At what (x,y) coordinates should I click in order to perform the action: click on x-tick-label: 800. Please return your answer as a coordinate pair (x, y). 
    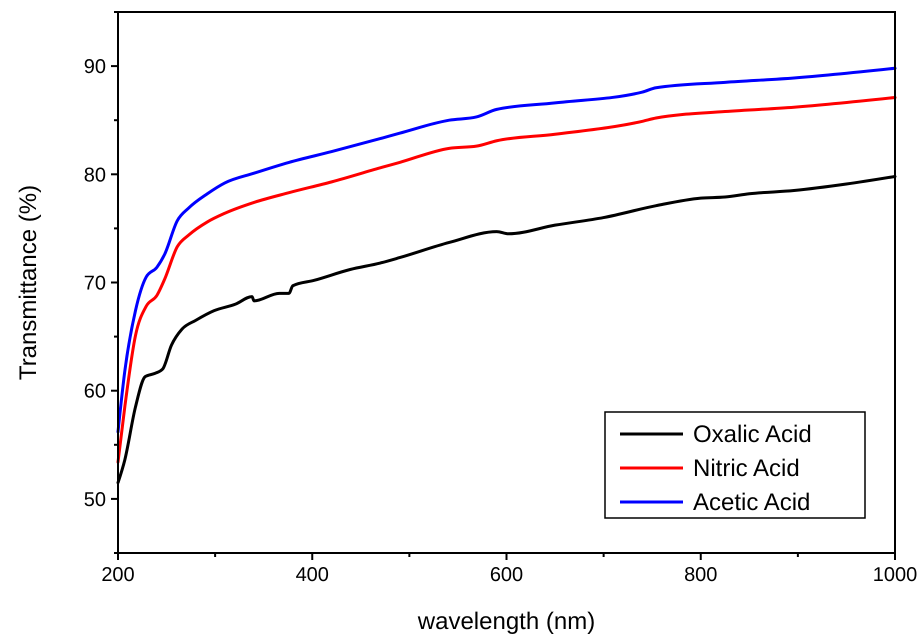
    Looking at the image, I should click on (701, 575).